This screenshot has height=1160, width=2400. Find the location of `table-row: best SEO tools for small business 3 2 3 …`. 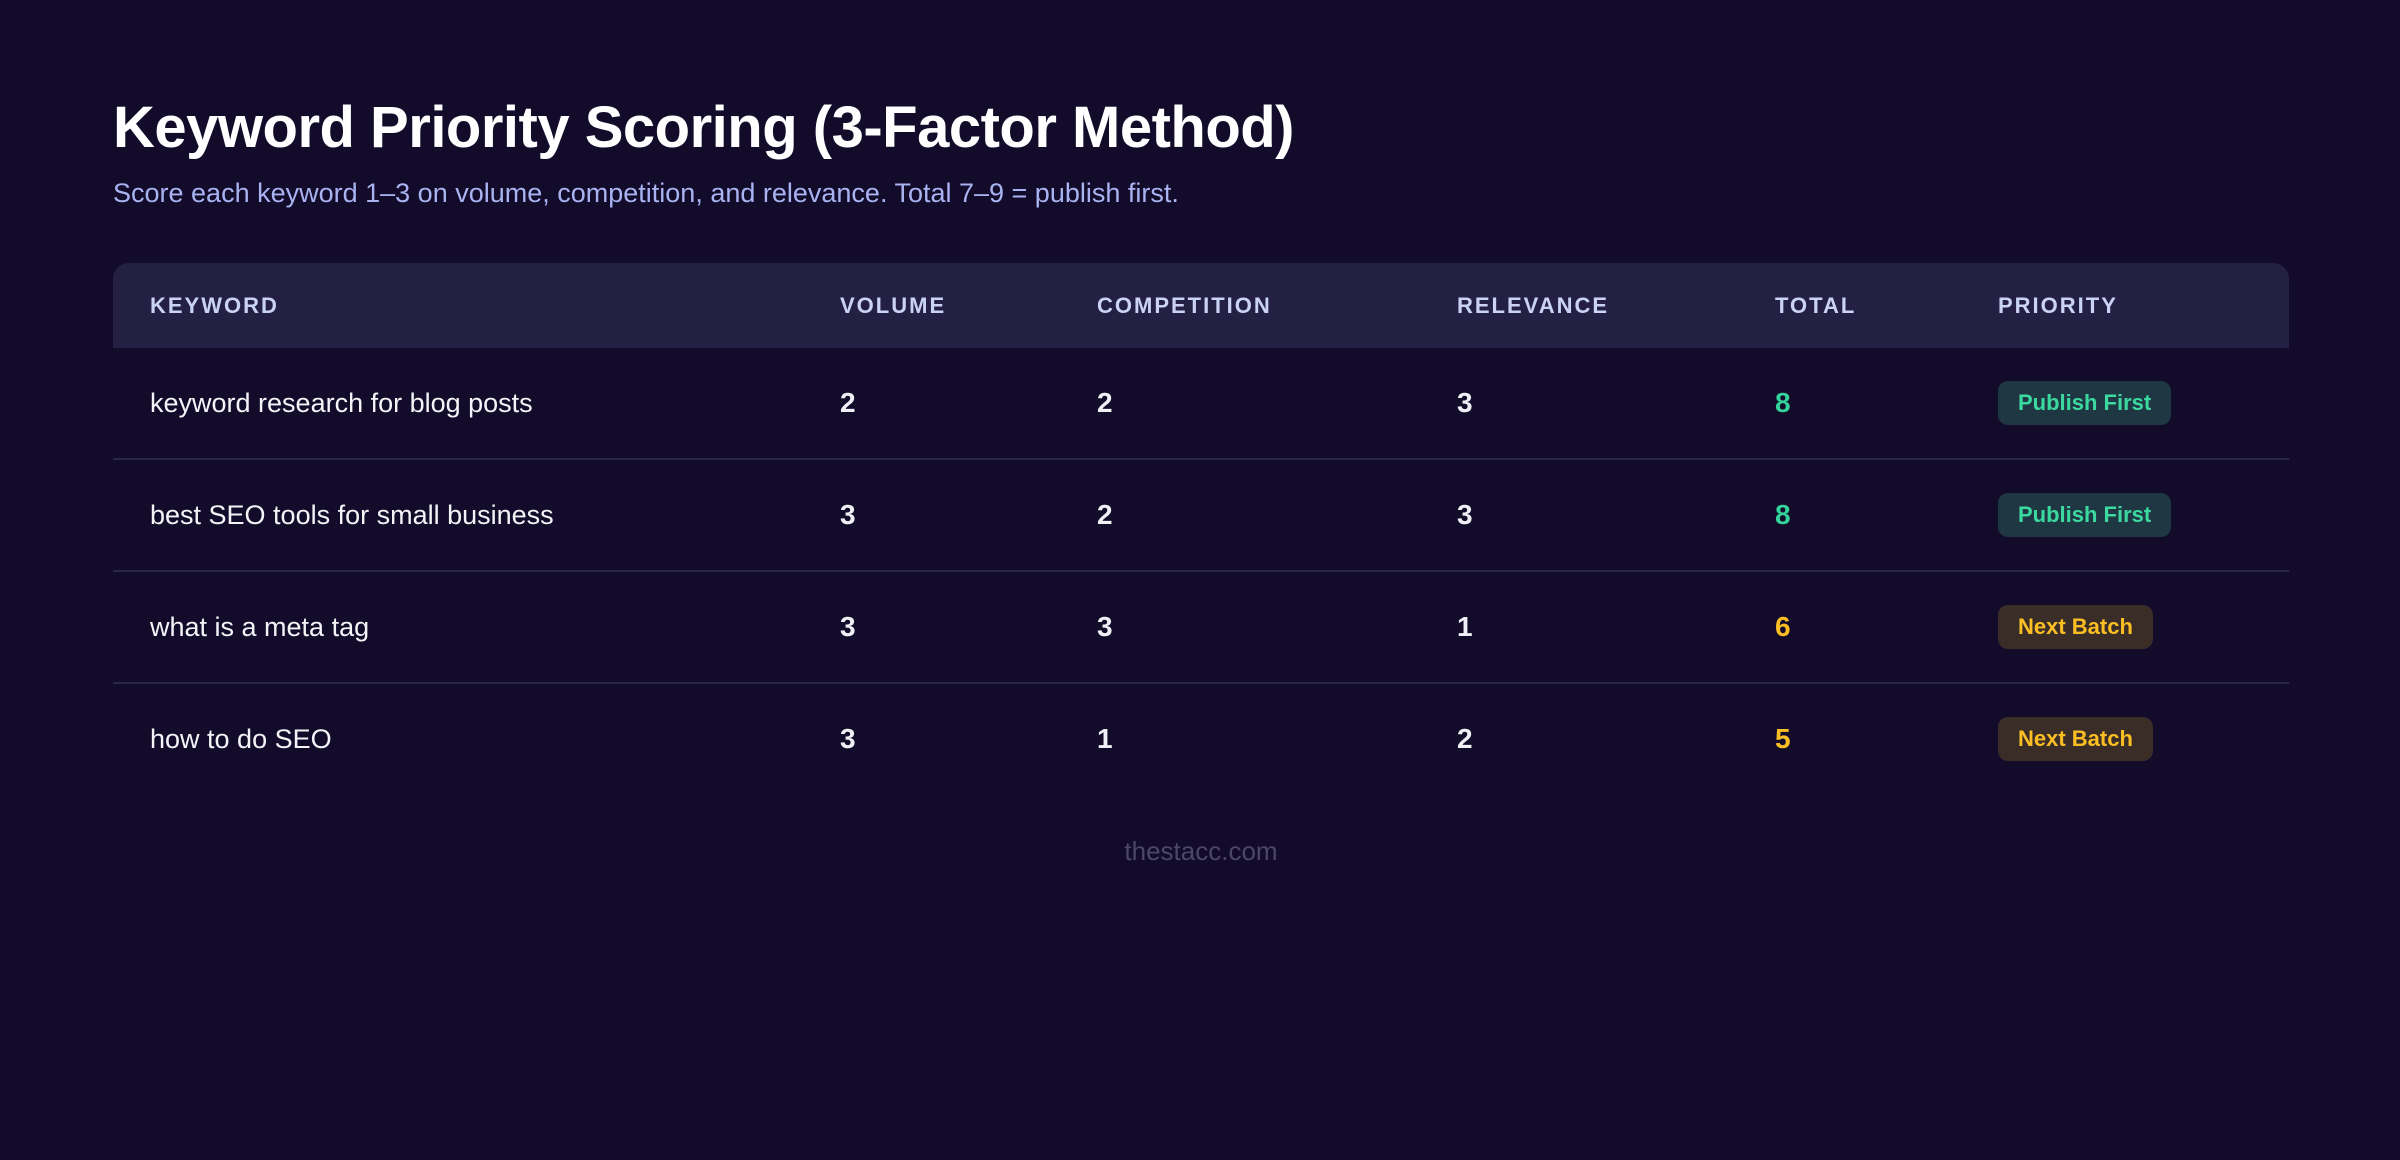

table-row: best SEO tools for small business 3 2 3 … is located at coordinates (1201, 514).